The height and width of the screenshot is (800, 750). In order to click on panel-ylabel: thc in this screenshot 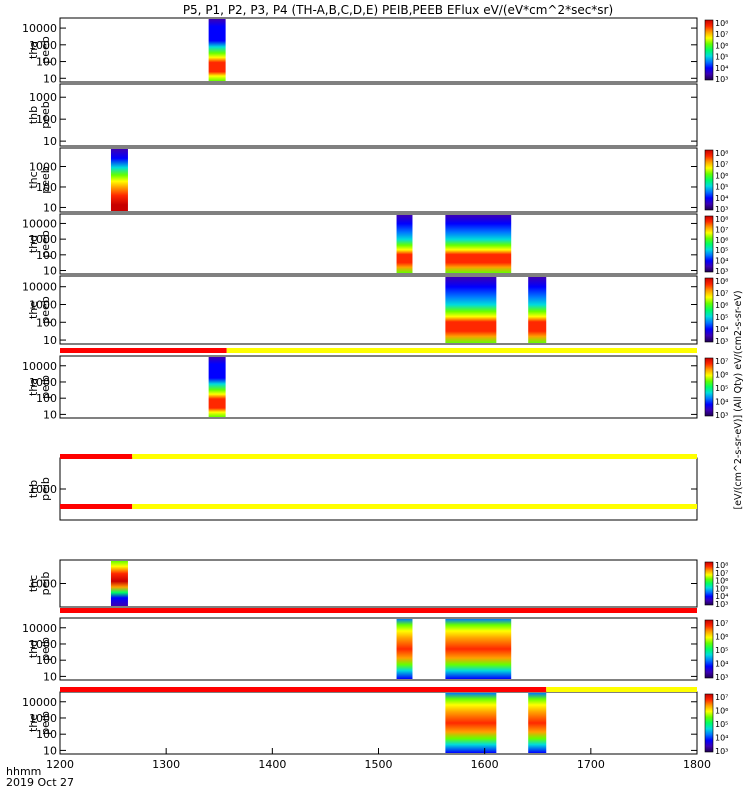, I will do `click(33, 583)`.